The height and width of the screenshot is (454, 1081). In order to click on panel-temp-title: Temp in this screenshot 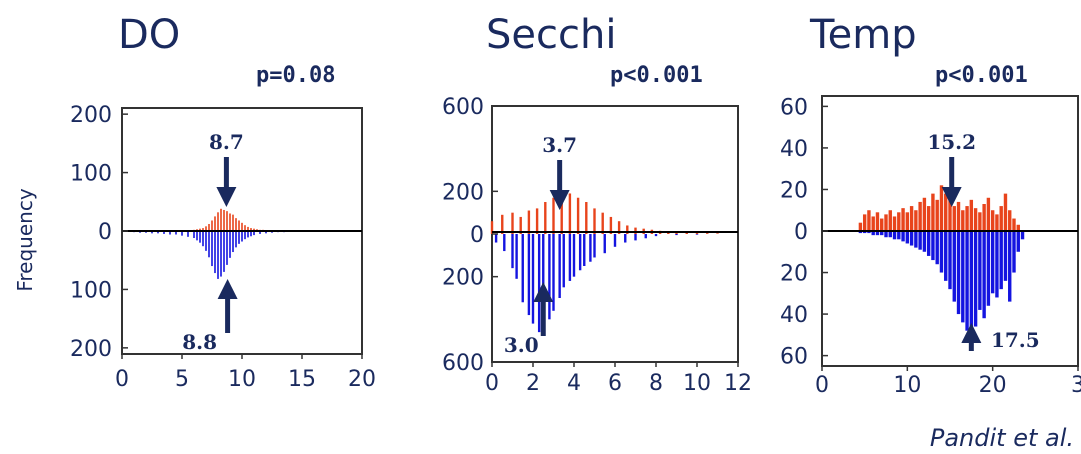, I will do `click(863, 35)`.